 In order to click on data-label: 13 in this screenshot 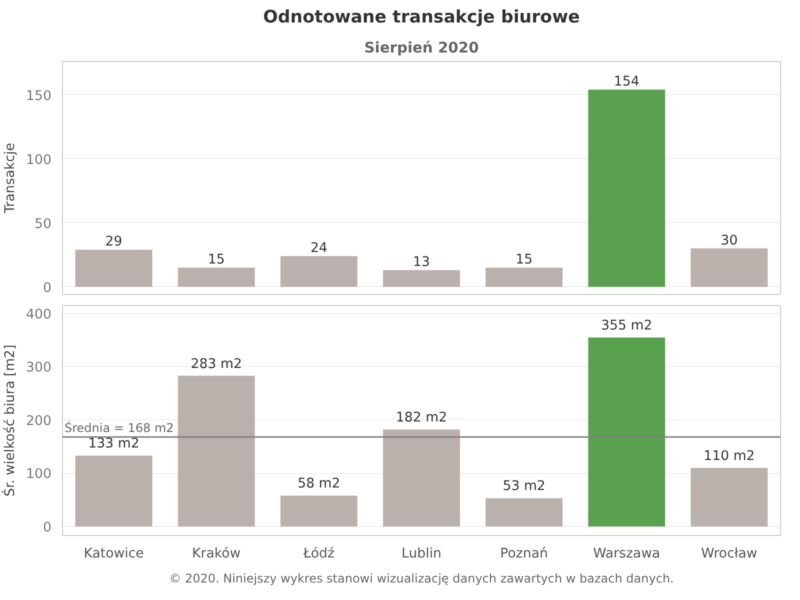, I will do `click(421, 262)`.